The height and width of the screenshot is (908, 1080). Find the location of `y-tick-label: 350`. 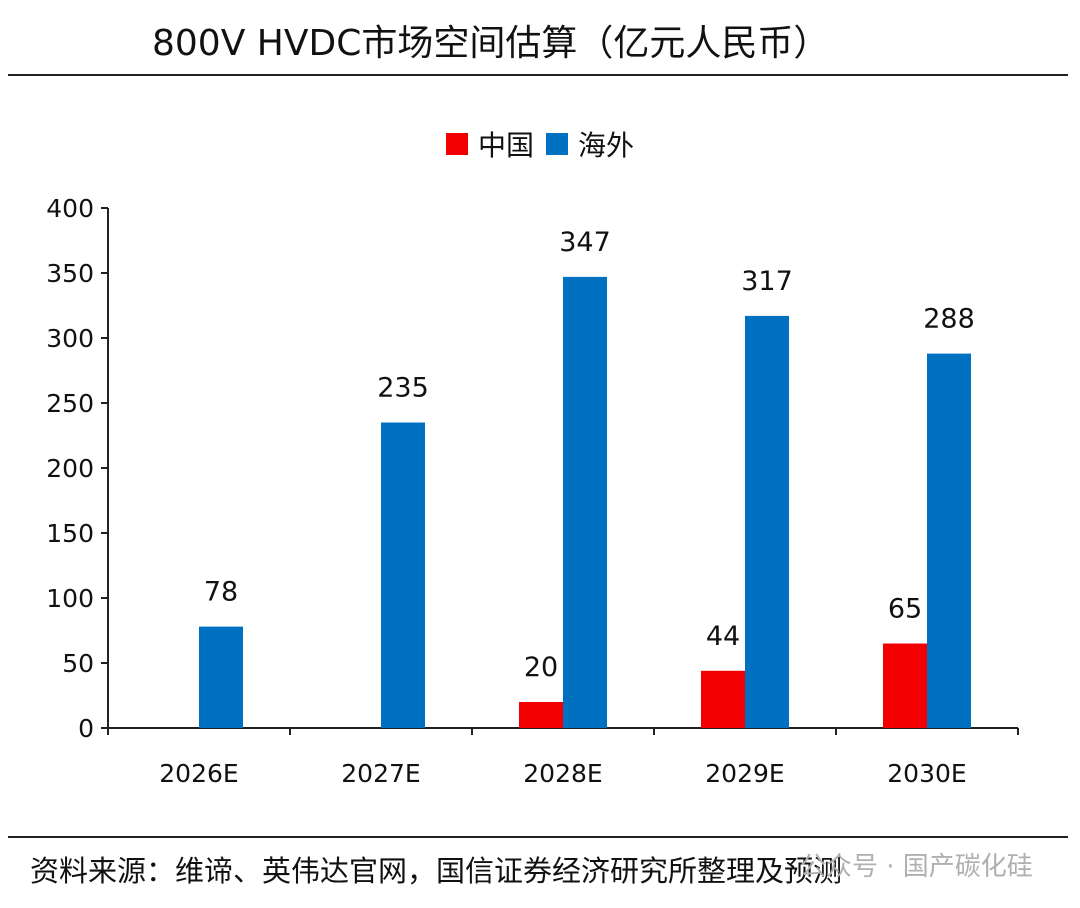

y-tick-label: 350 is located at coordinates (70, 273).